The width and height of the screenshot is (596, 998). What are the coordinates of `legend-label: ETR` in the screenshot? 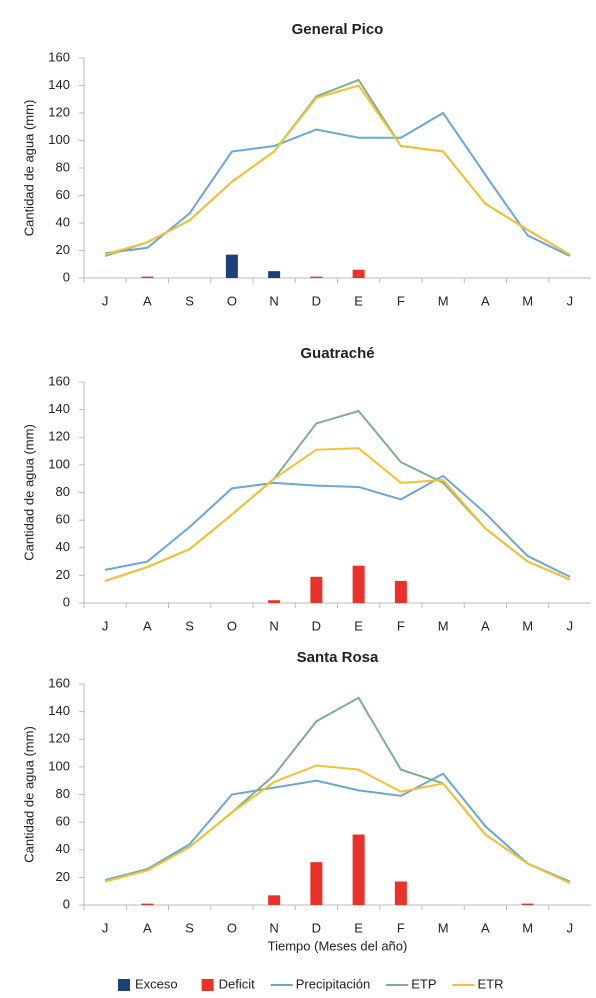 It's located at (491, 983).